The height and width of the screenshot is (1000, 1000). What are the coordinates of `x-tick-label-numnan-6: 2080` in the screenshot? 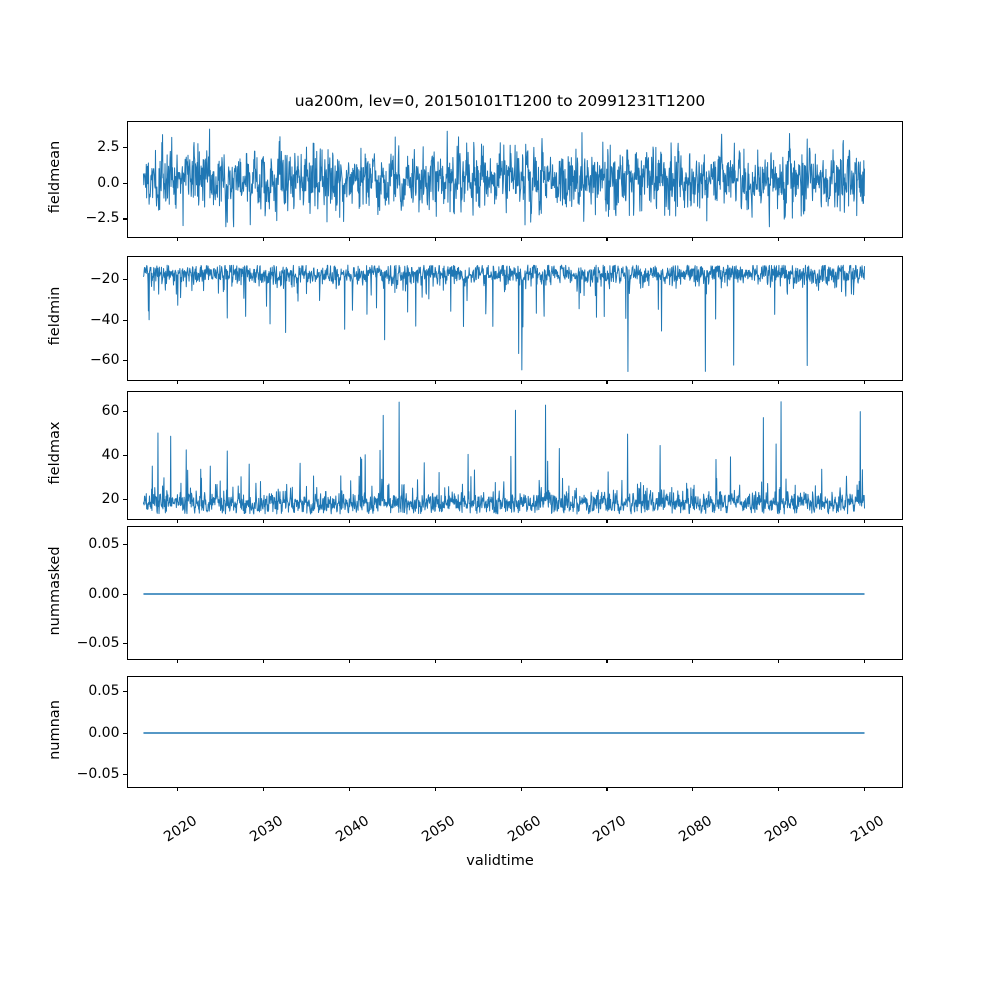 It's located at (696, 828).